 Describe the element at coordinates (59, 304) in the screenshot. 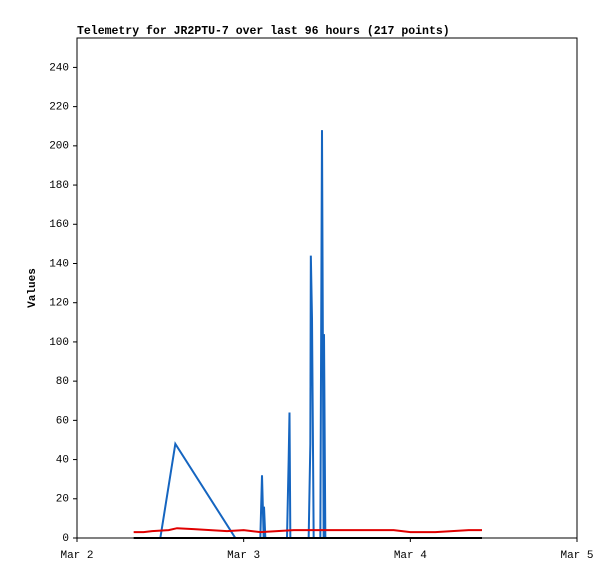

I see `y-tick-label: 120` at that location.